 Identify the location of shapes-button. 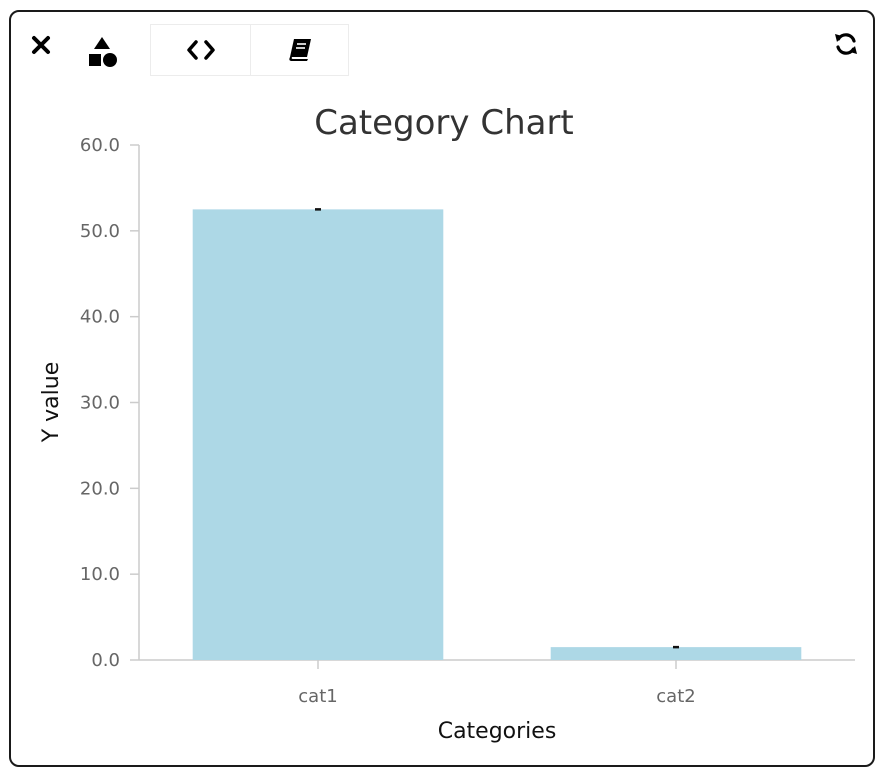
(102, 52).